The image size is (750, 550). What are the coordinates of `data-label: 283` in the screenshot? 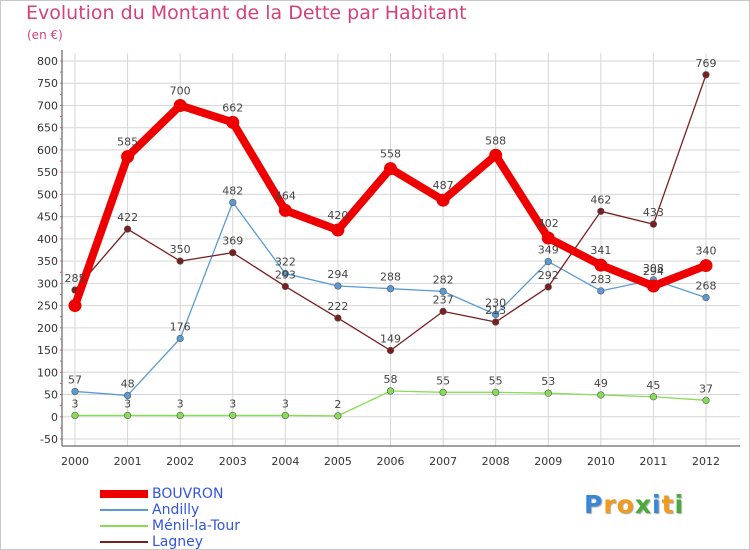 It's located at (600, 279).